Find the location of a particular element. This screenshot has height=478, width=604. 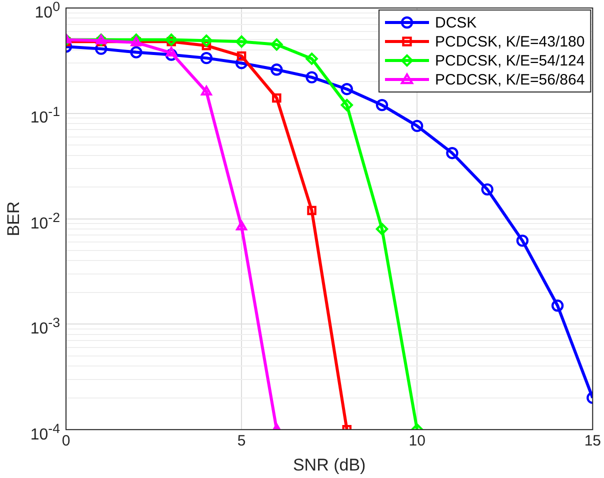

x-tick-label: 5 is located at coordinates (241, 441).